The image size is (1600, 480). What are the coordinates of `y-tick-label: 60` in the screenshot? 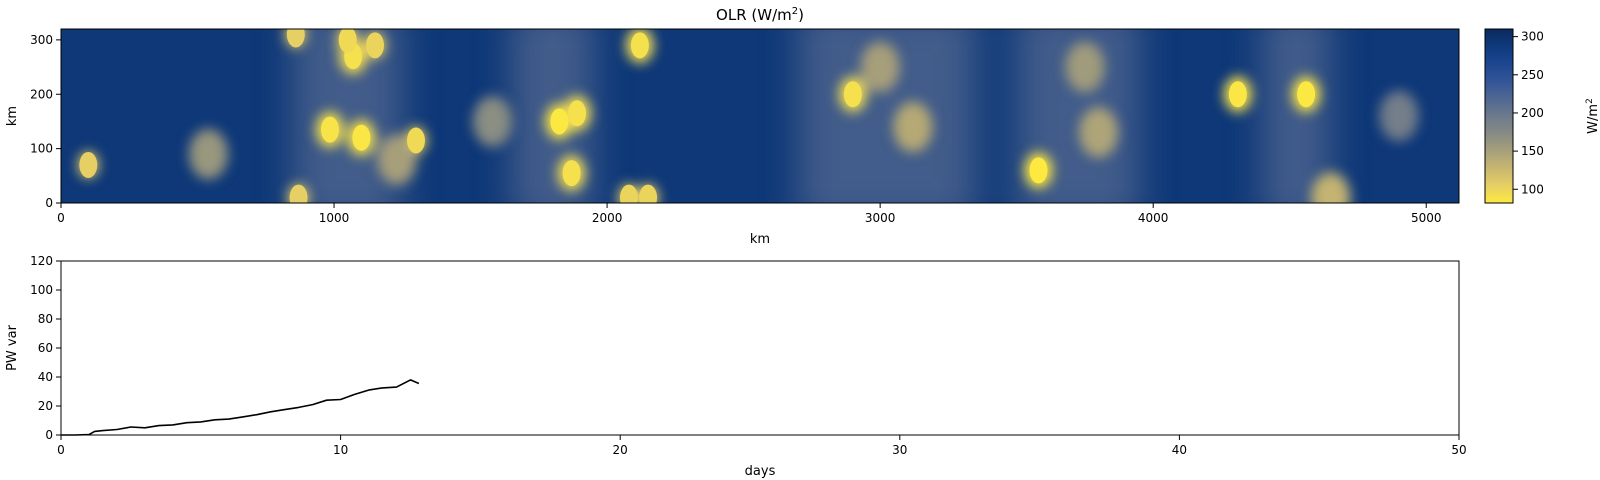 It's located at (45, 348).